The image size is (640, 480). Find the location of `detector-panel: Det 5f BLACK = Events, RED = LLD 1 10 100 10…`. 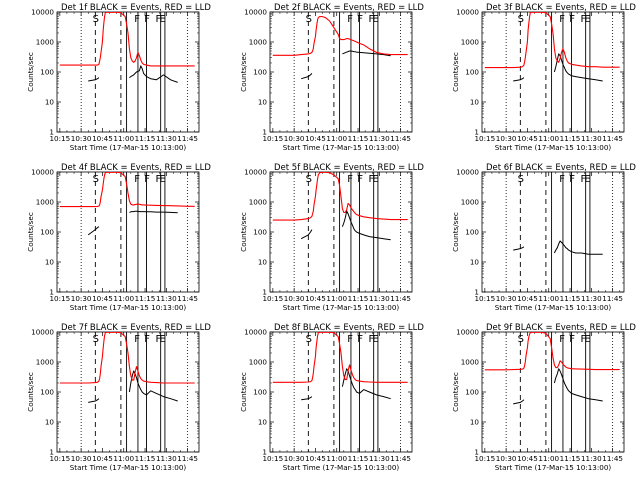

detector-panel: Det 5f BLACK = Events, RED = LLD 1 10 100 10… is located at coordinates (331, 237).